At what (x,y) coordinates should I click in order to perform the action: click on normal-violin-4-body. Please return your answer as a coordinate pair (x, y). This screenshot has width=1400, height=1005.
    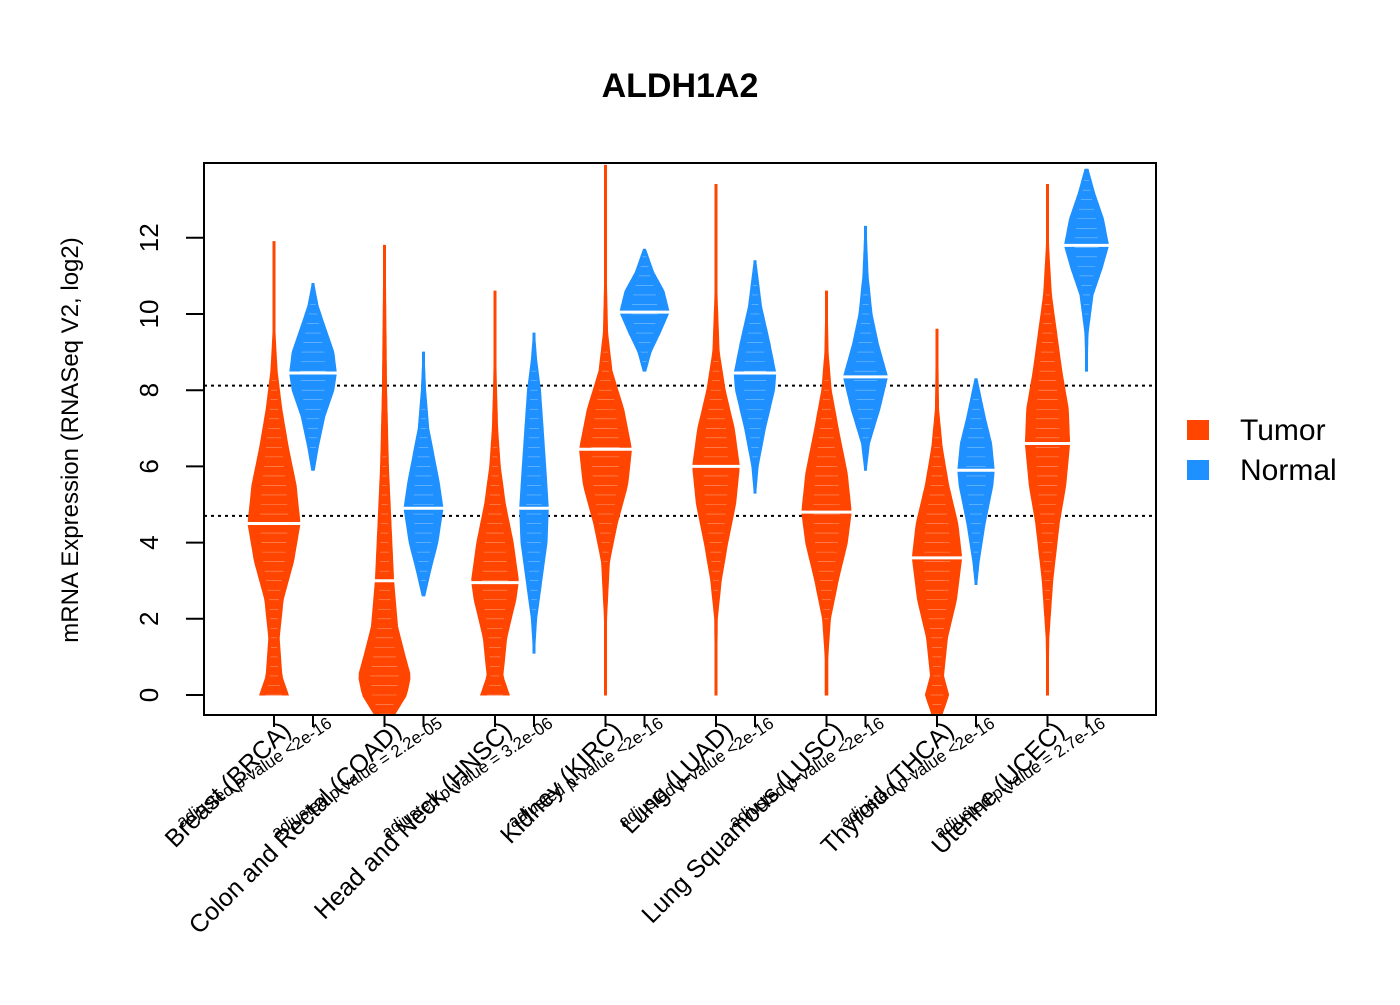
    Looking at the image, I should click on (644, 310).